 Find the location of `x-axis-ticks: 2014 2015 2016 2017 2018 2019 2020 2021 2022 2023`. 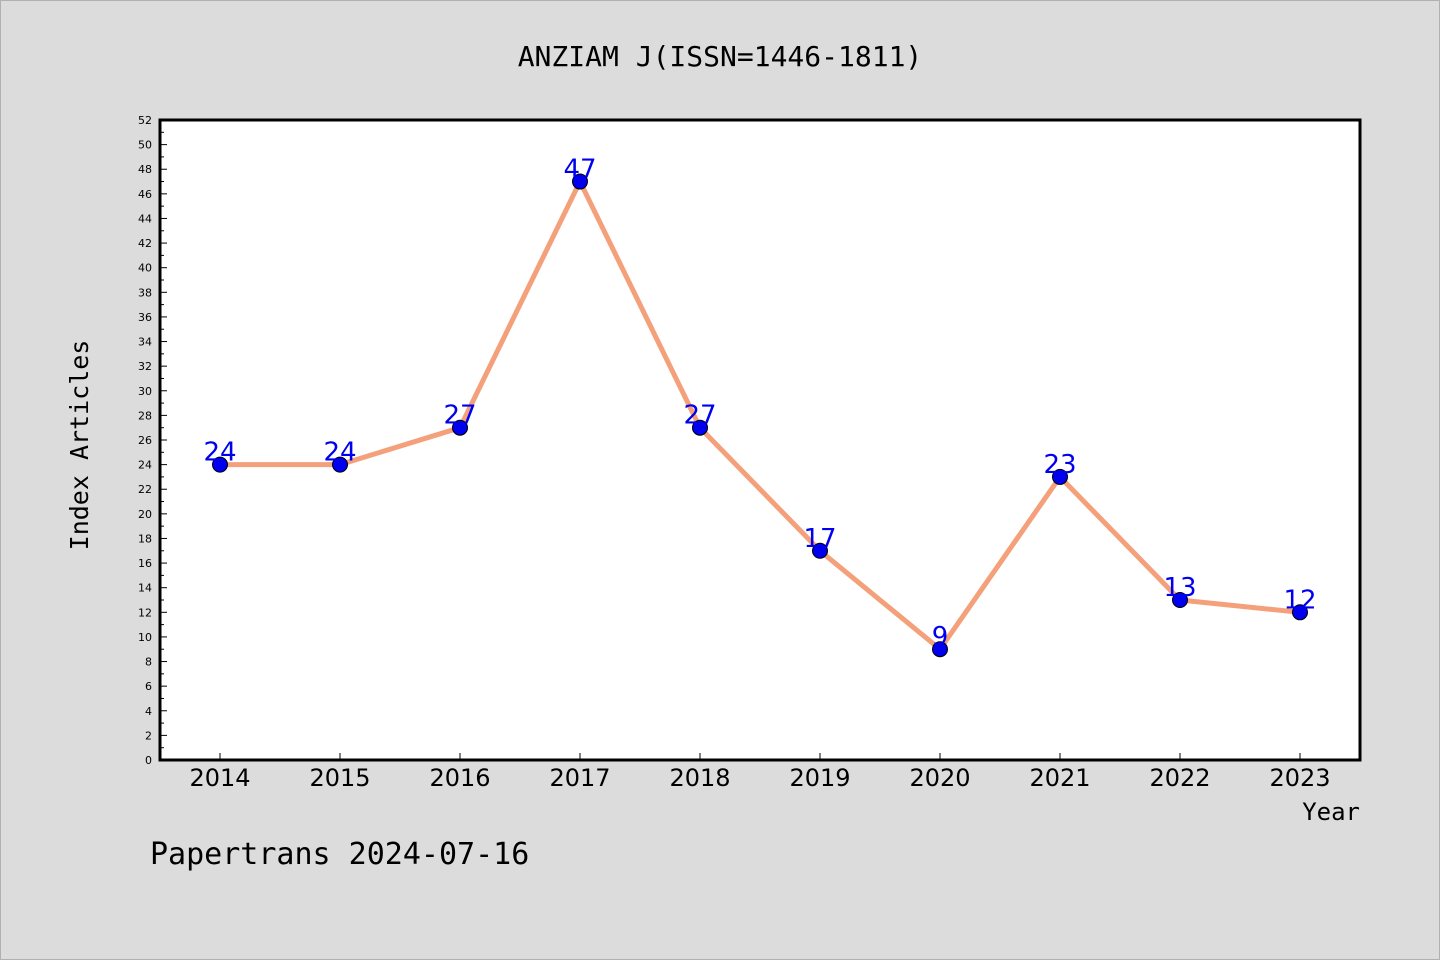

x-axis-ticks: 2014 2015 2016 2017 2018 2019 2020 2021 2022 2023 is located at coordinates (760, 772).